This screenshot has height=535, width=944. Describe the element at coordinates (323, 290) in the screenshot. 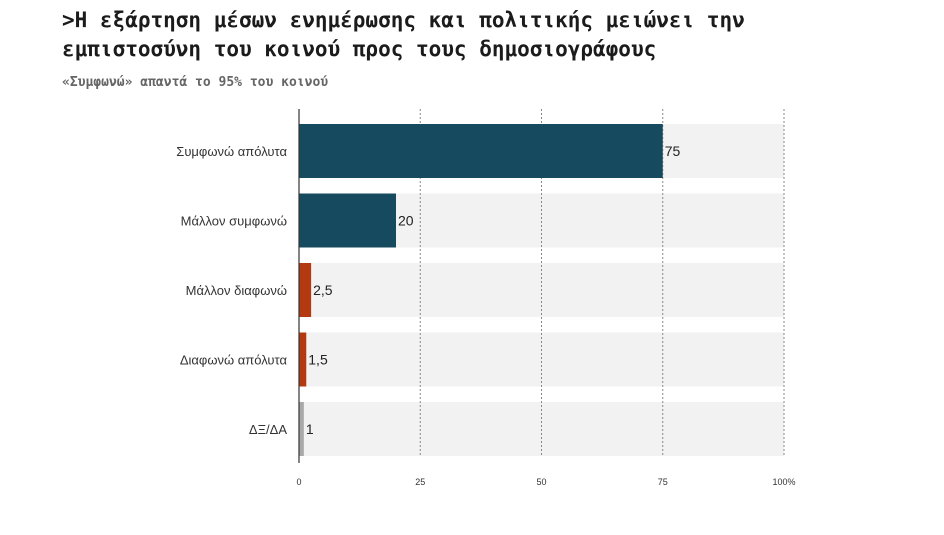

I see `value-label: 2,5` at that location.